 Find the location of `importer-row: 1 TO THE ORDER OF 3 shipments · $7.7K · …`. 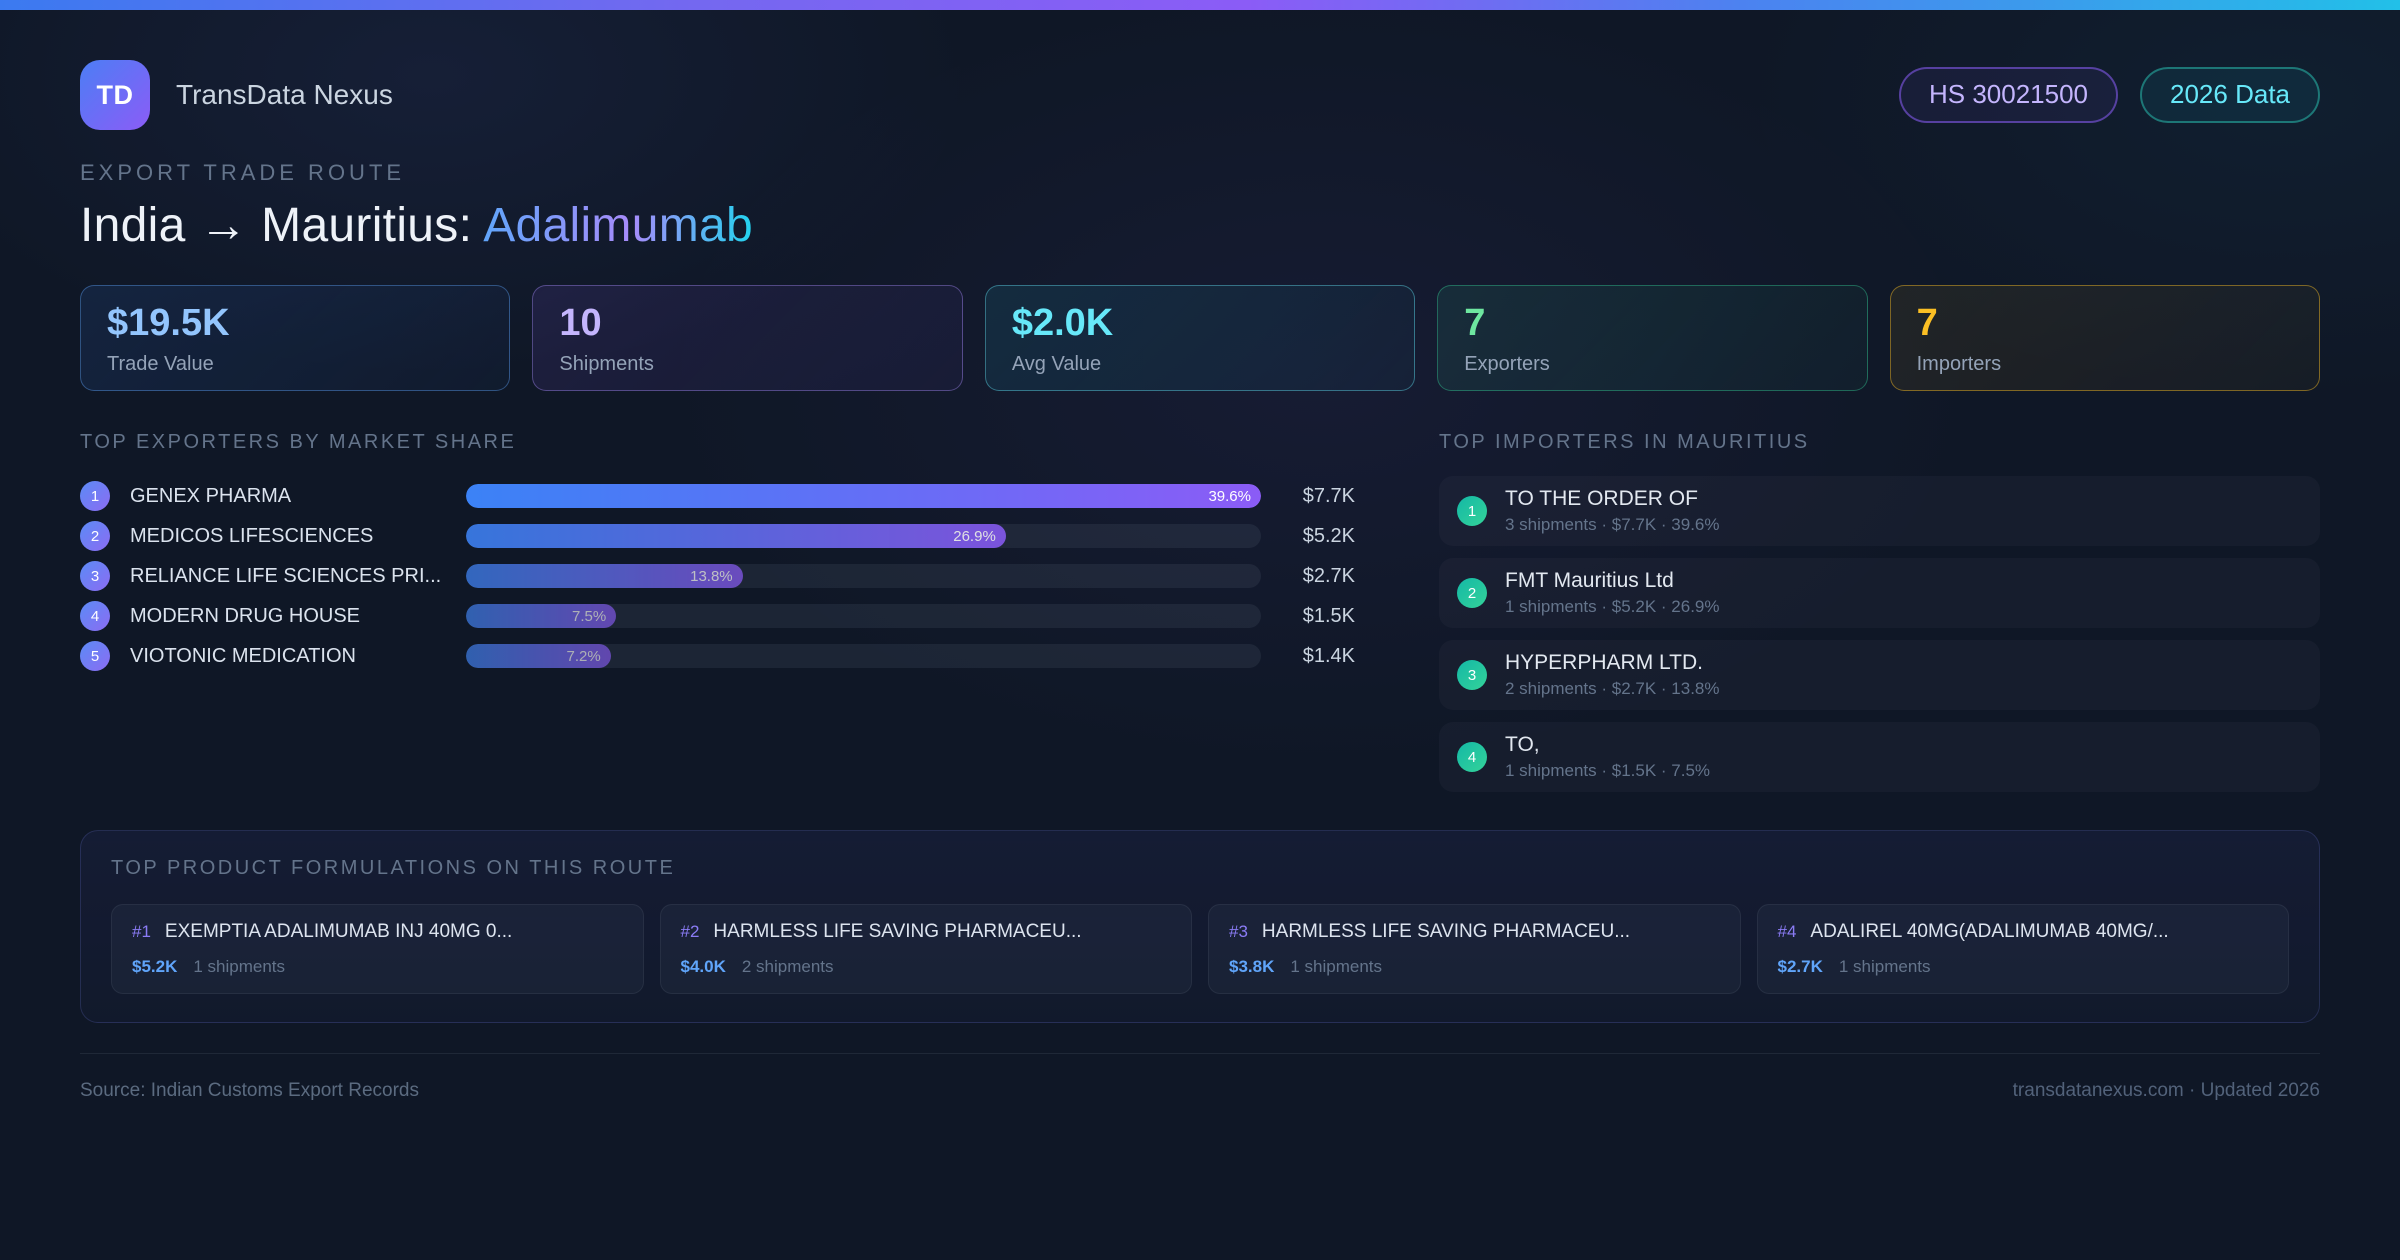

importer-row: 1 TO THE ORDER OF 3 shipments · $7.7K · … is located at coordinates (1879, 511).